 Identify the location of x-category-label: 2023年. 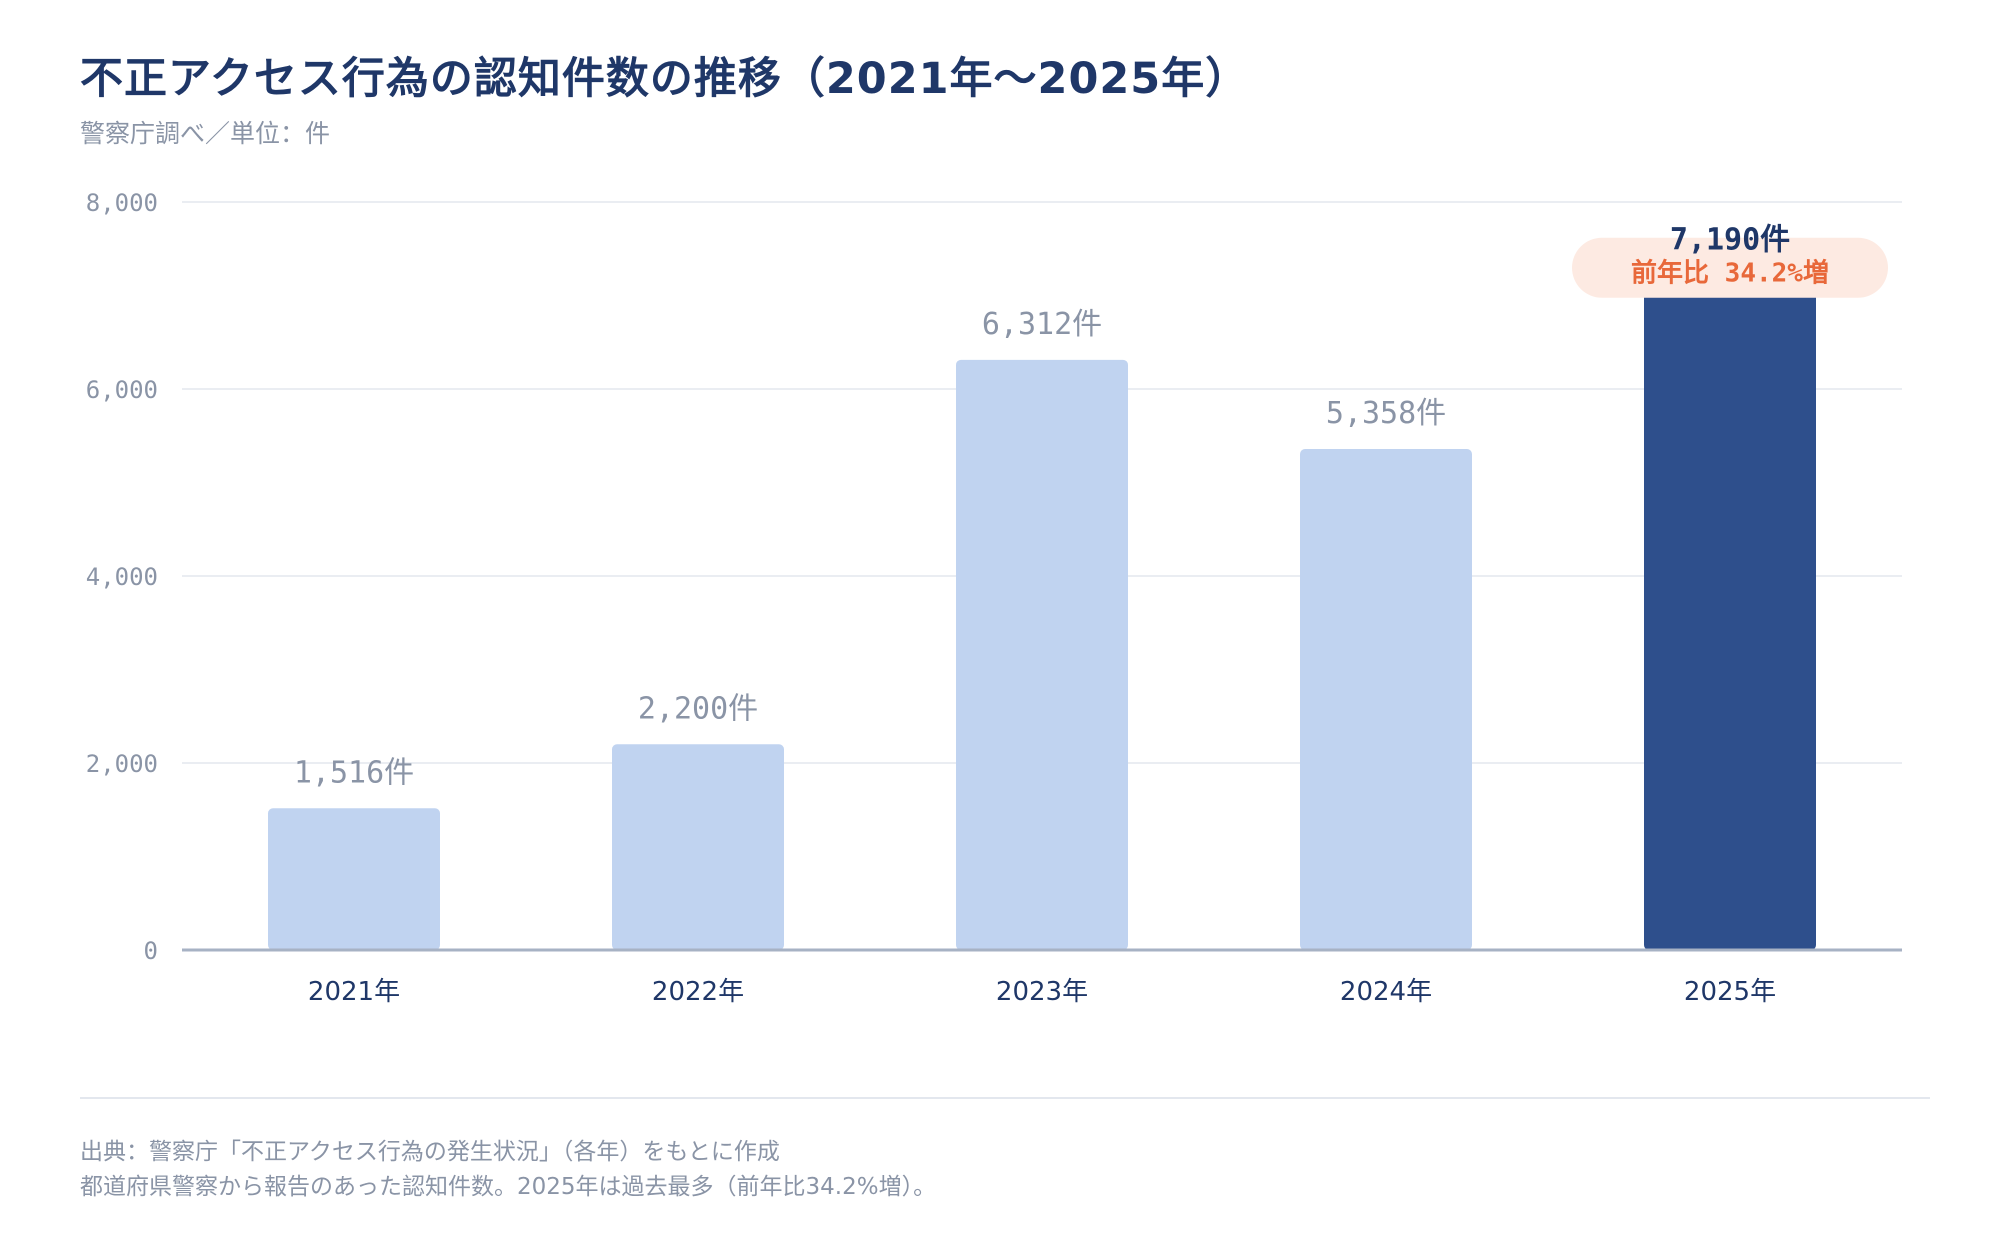
(1042, 992).